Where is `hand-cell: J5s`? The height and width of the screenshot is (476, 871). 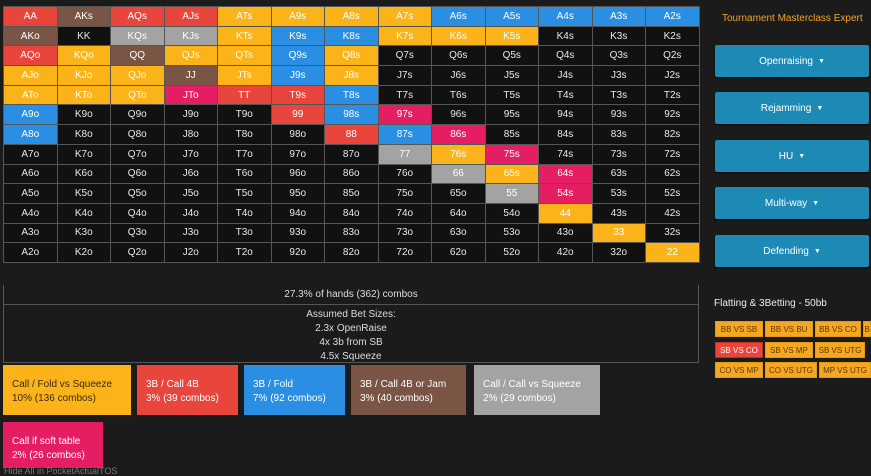 hand-cell: J5s is located at coordinates (512, 76).